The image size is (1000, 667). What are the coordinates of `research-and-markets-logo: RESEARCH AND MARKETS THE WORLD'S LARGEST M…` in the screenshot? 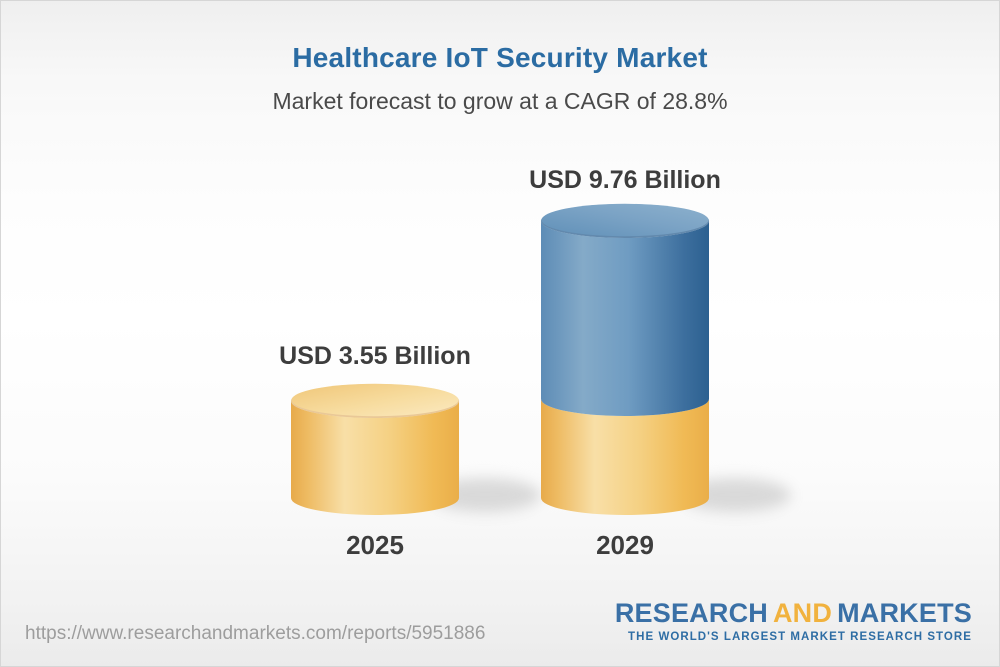 It's located at (793, 620).